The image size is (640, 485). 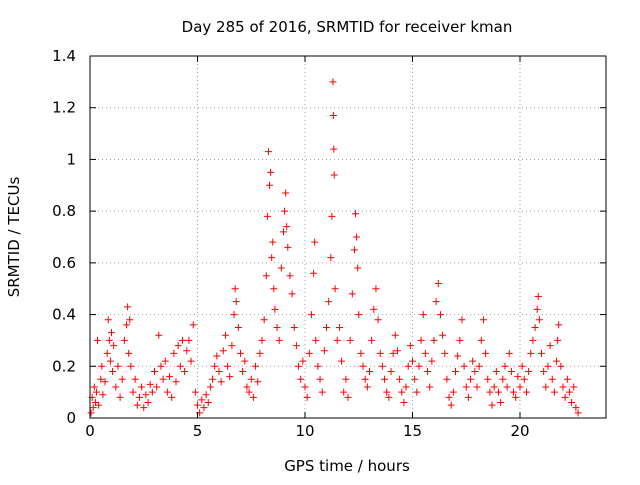 What do you see at coordinates (307, 431) in the screenshot?
I see `x-tick-labels: 0 5 10 15 20` at bounding box center [307, 431].